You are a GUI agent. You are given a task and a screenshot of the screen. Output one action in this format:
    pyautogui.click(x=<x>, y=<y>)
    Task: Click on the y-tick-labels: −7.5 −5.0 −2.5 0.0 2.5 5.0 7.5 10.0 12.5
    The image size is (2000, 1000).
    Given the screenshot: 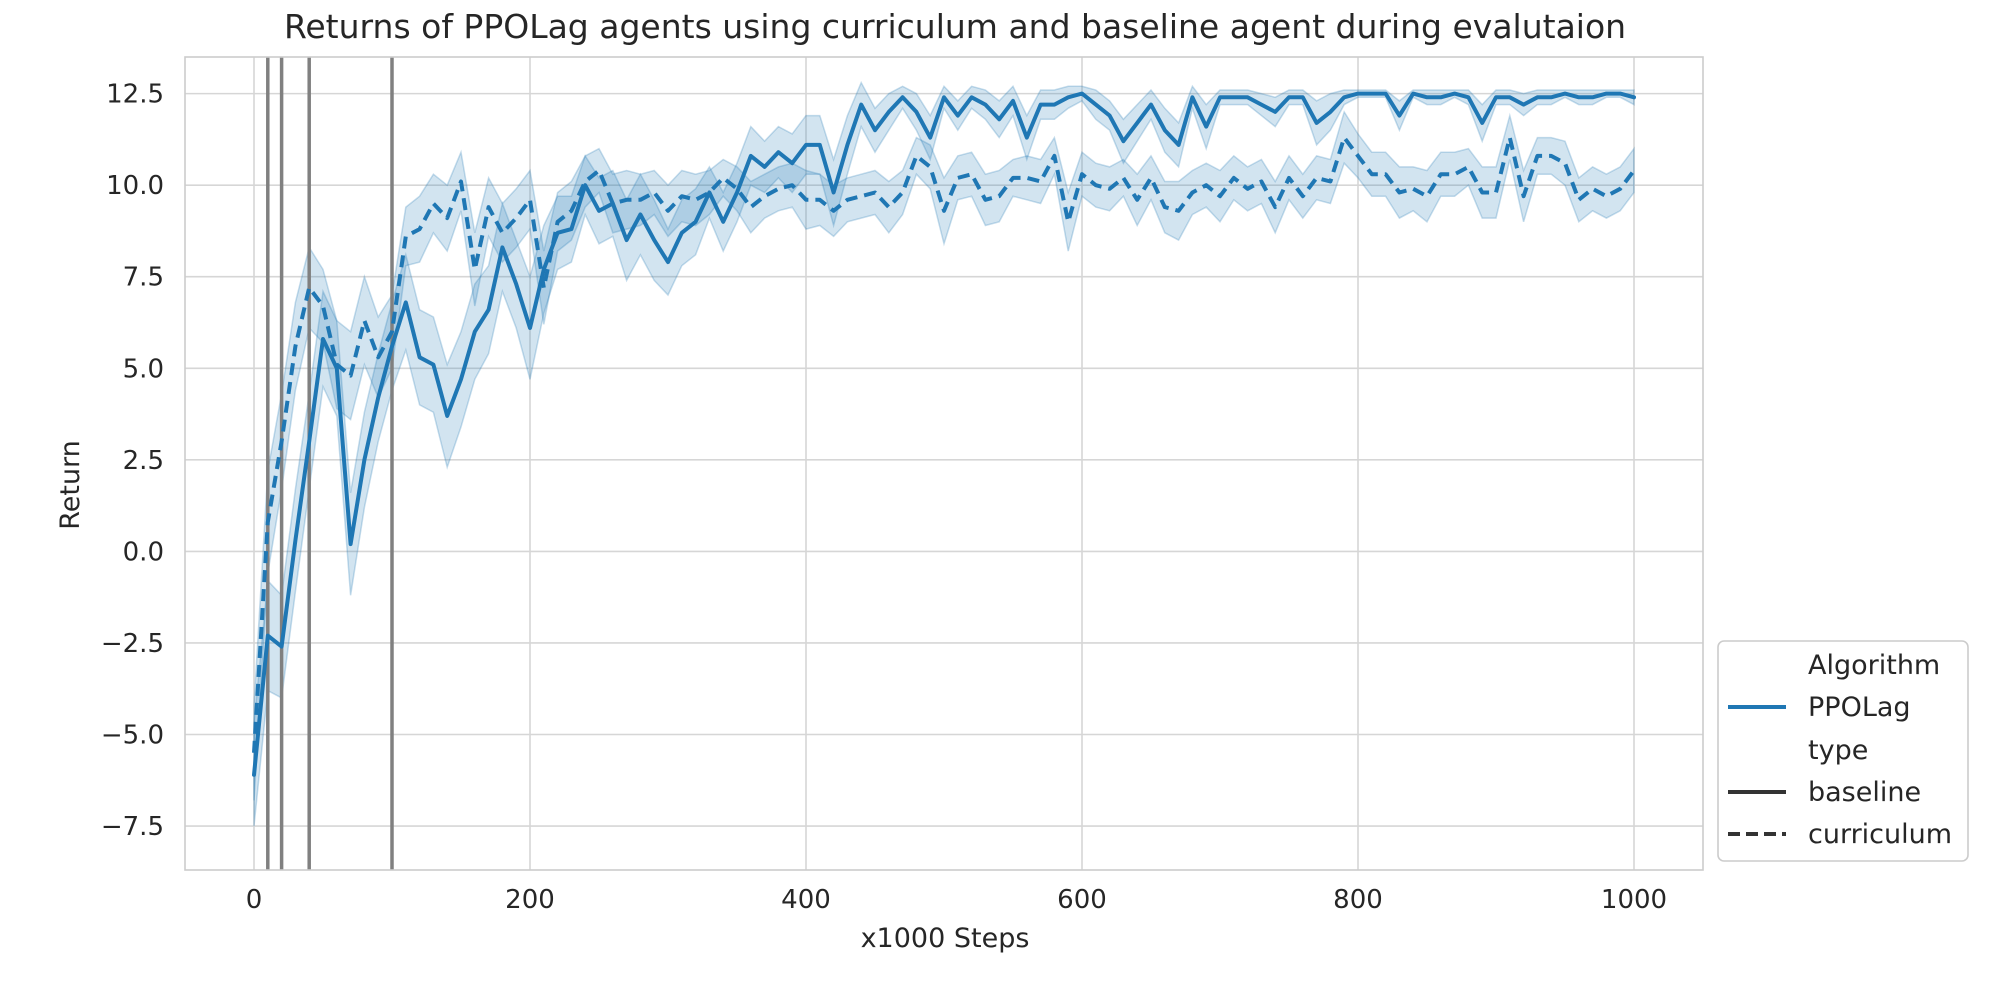 What is the action you would take?
    pyautogui.click(x=132, y=461)
    